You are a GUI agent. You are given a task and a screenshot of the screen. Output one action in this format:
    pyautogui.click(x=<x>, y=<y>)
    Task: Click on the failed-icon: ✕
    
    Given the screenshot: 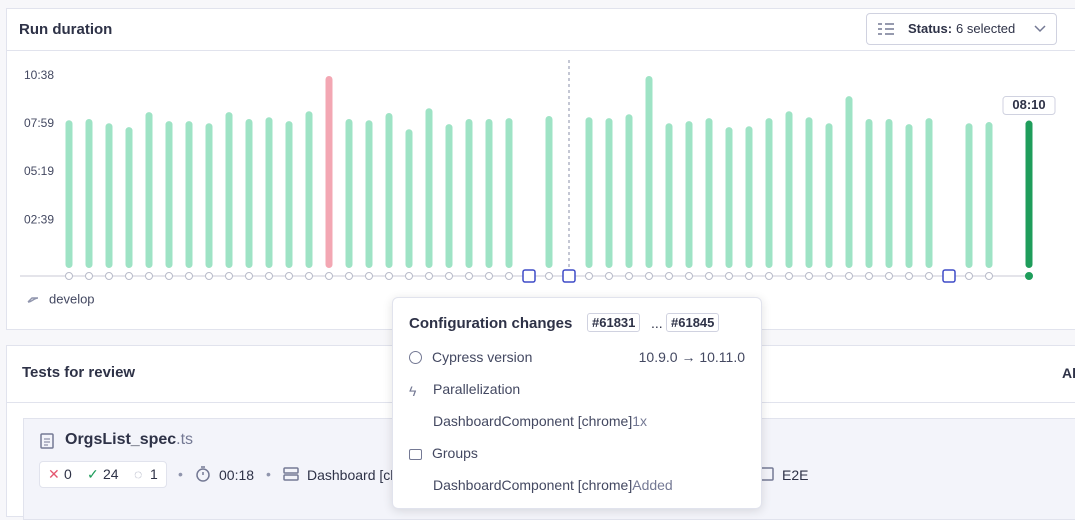 What is the action you would take?
    pyautogui.click(x=54, y=474)
    